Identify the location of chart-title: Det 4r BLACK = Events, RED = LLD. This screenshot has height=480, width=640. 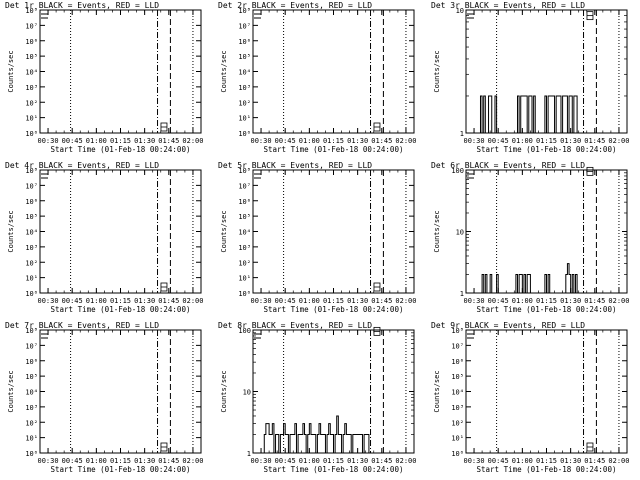
(82, 165).